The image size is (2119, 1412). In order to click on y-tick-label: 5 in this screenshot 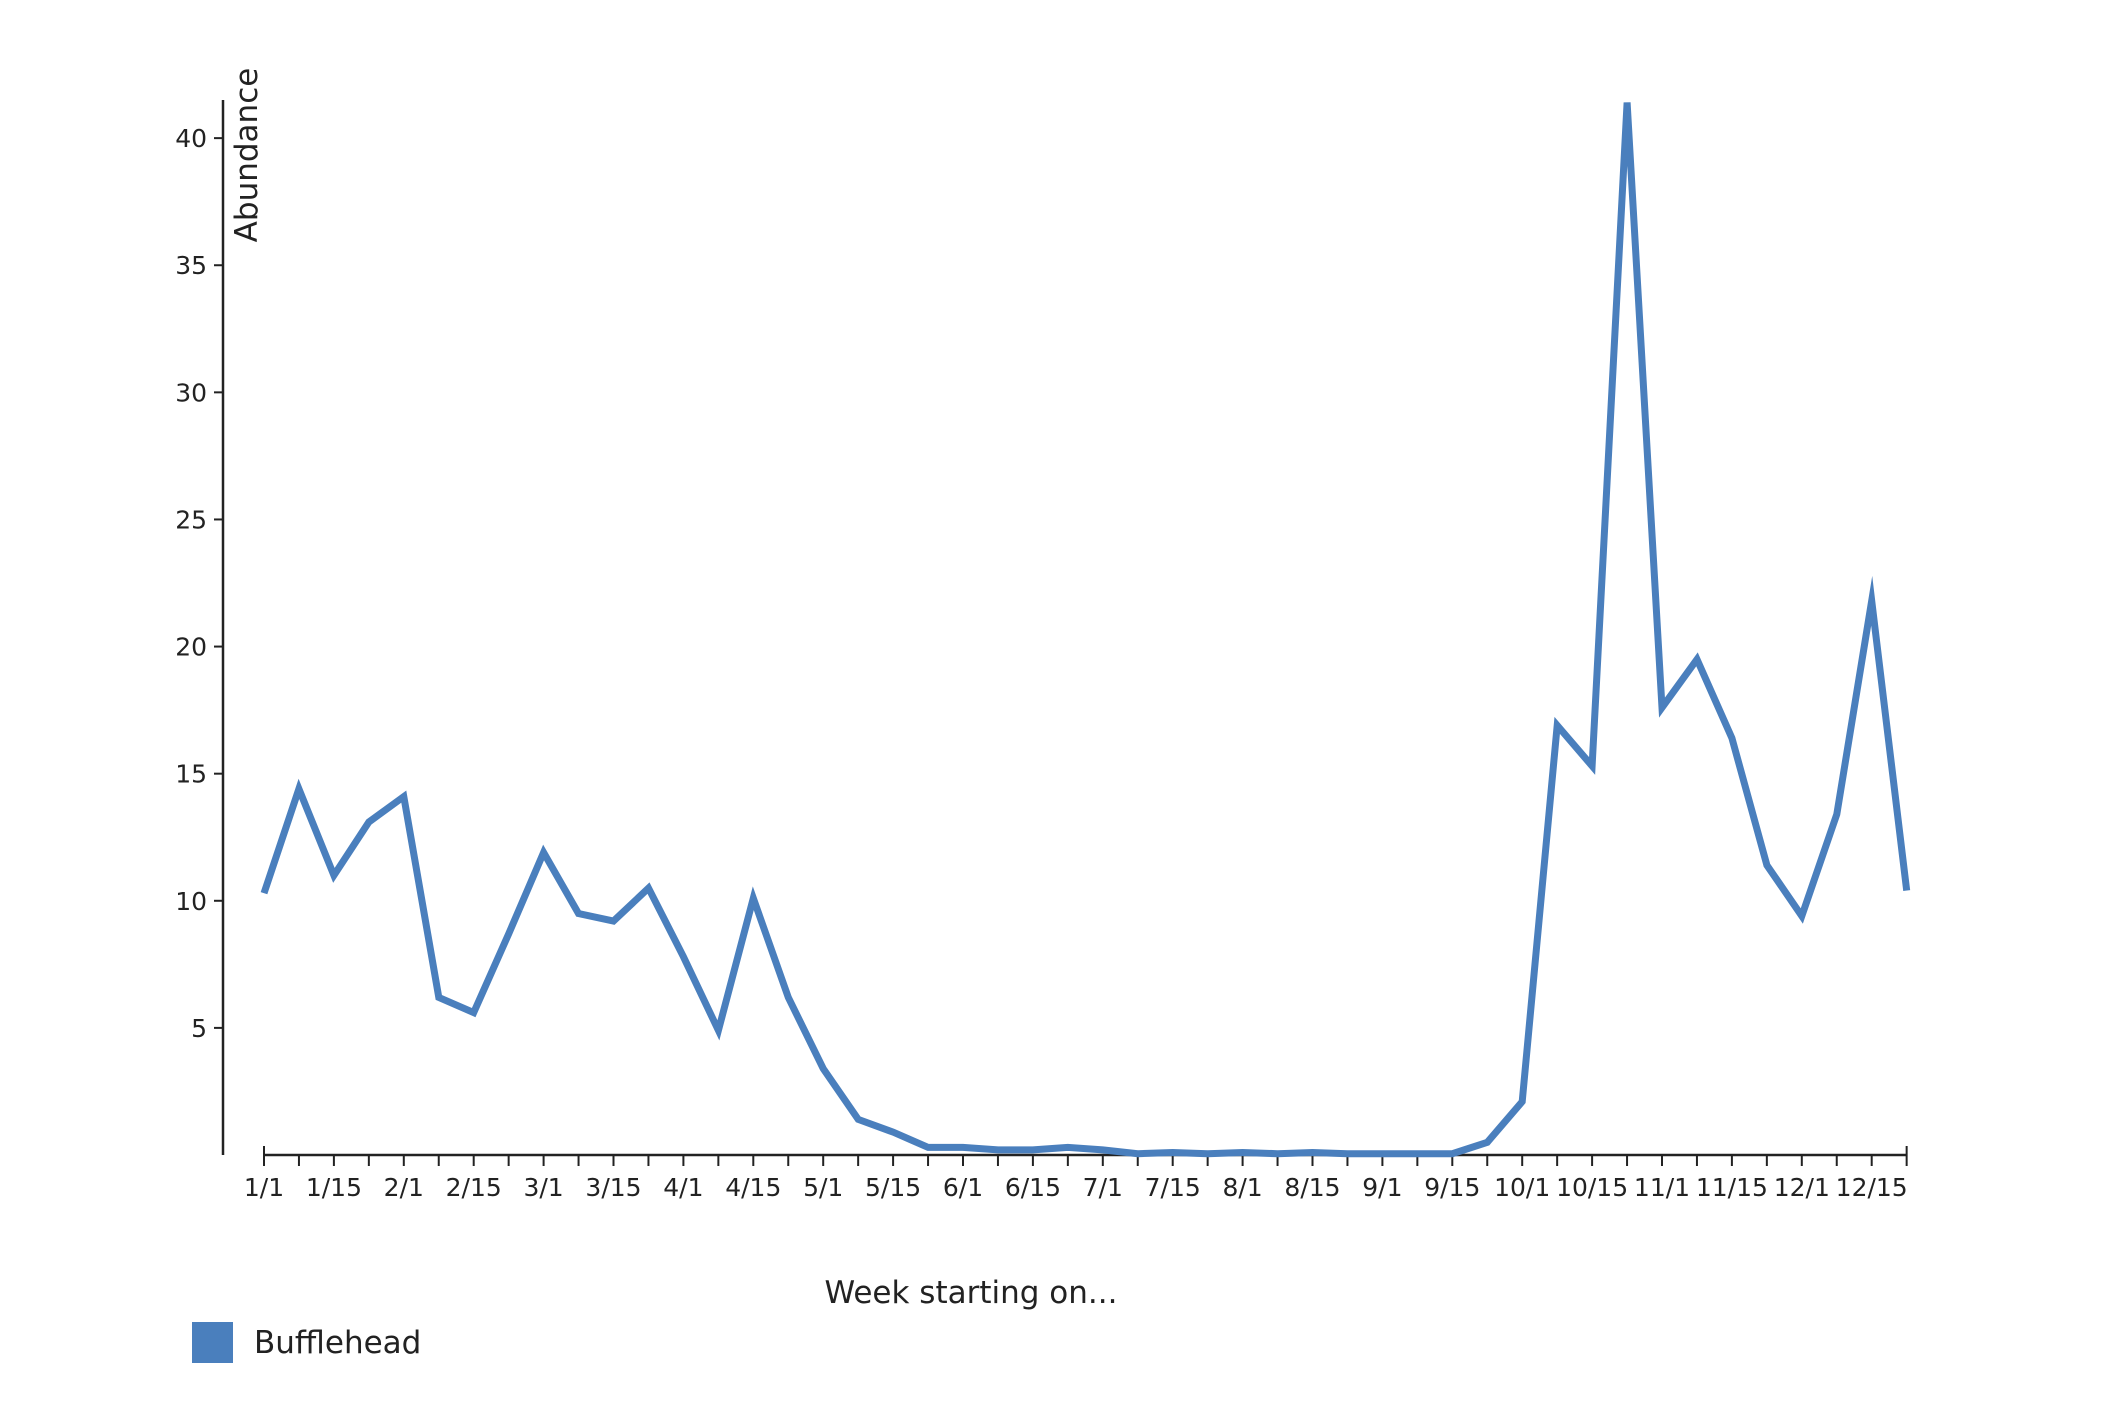, I will do `click(199, 1028)`.